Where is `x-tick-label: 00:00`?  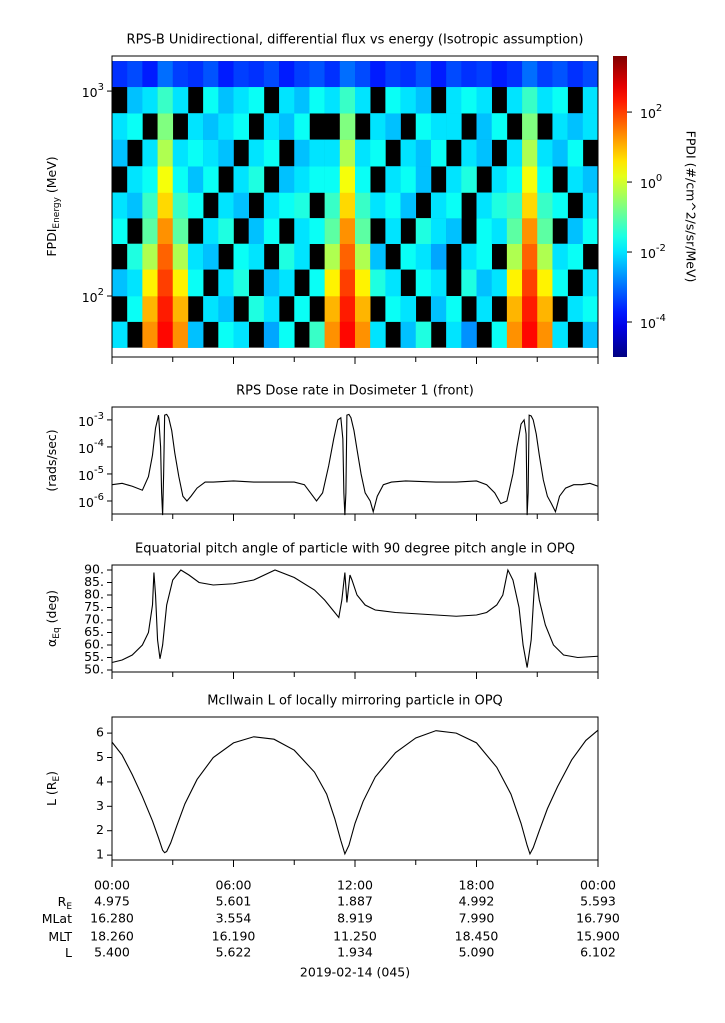
x-tick-label: 00:00 is located at coordinates (112, 885).